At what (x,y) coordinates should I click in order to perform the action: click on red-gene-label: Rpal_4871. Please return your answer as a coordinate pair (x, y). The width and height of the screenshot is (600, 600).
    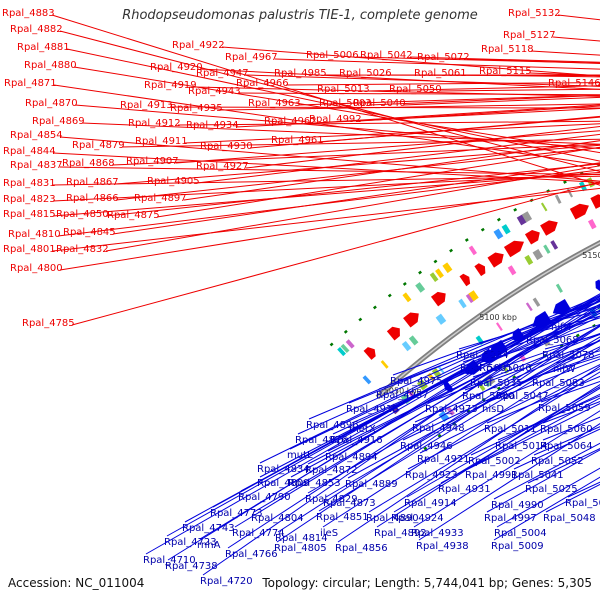
    Looking at the image, I should click on (30, 83).